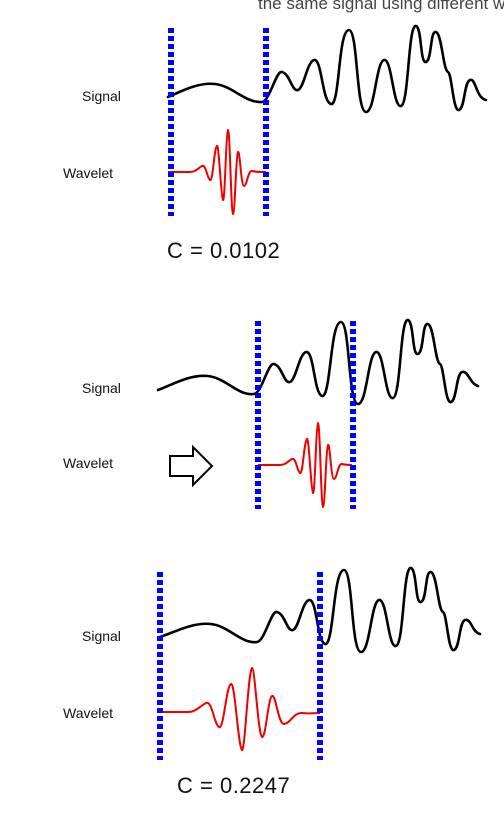 The width and height of the screenshot is (504, 822). Describe the element at coordinates (88, 463) in the screenshot. I see `wavelet-label-2: Wavelet` at that location.